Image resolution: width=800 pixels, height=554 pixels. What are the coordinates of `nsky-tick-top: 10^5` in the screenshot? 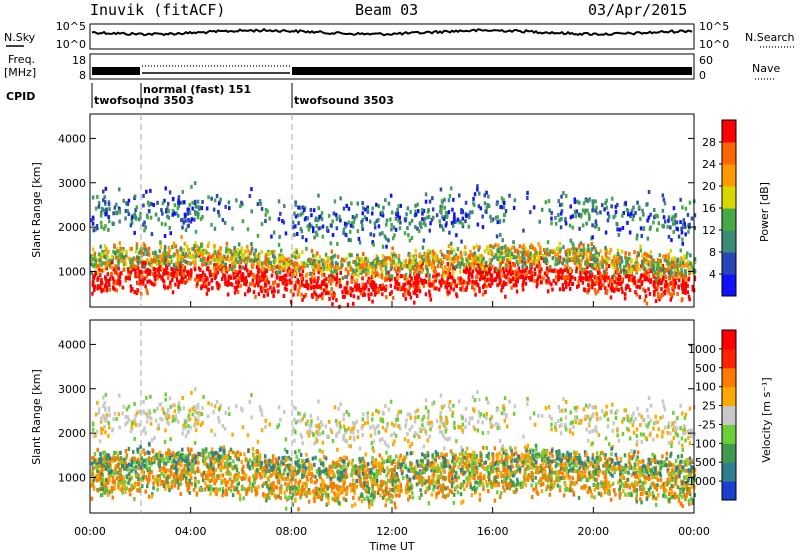 It's located at (71, 26).